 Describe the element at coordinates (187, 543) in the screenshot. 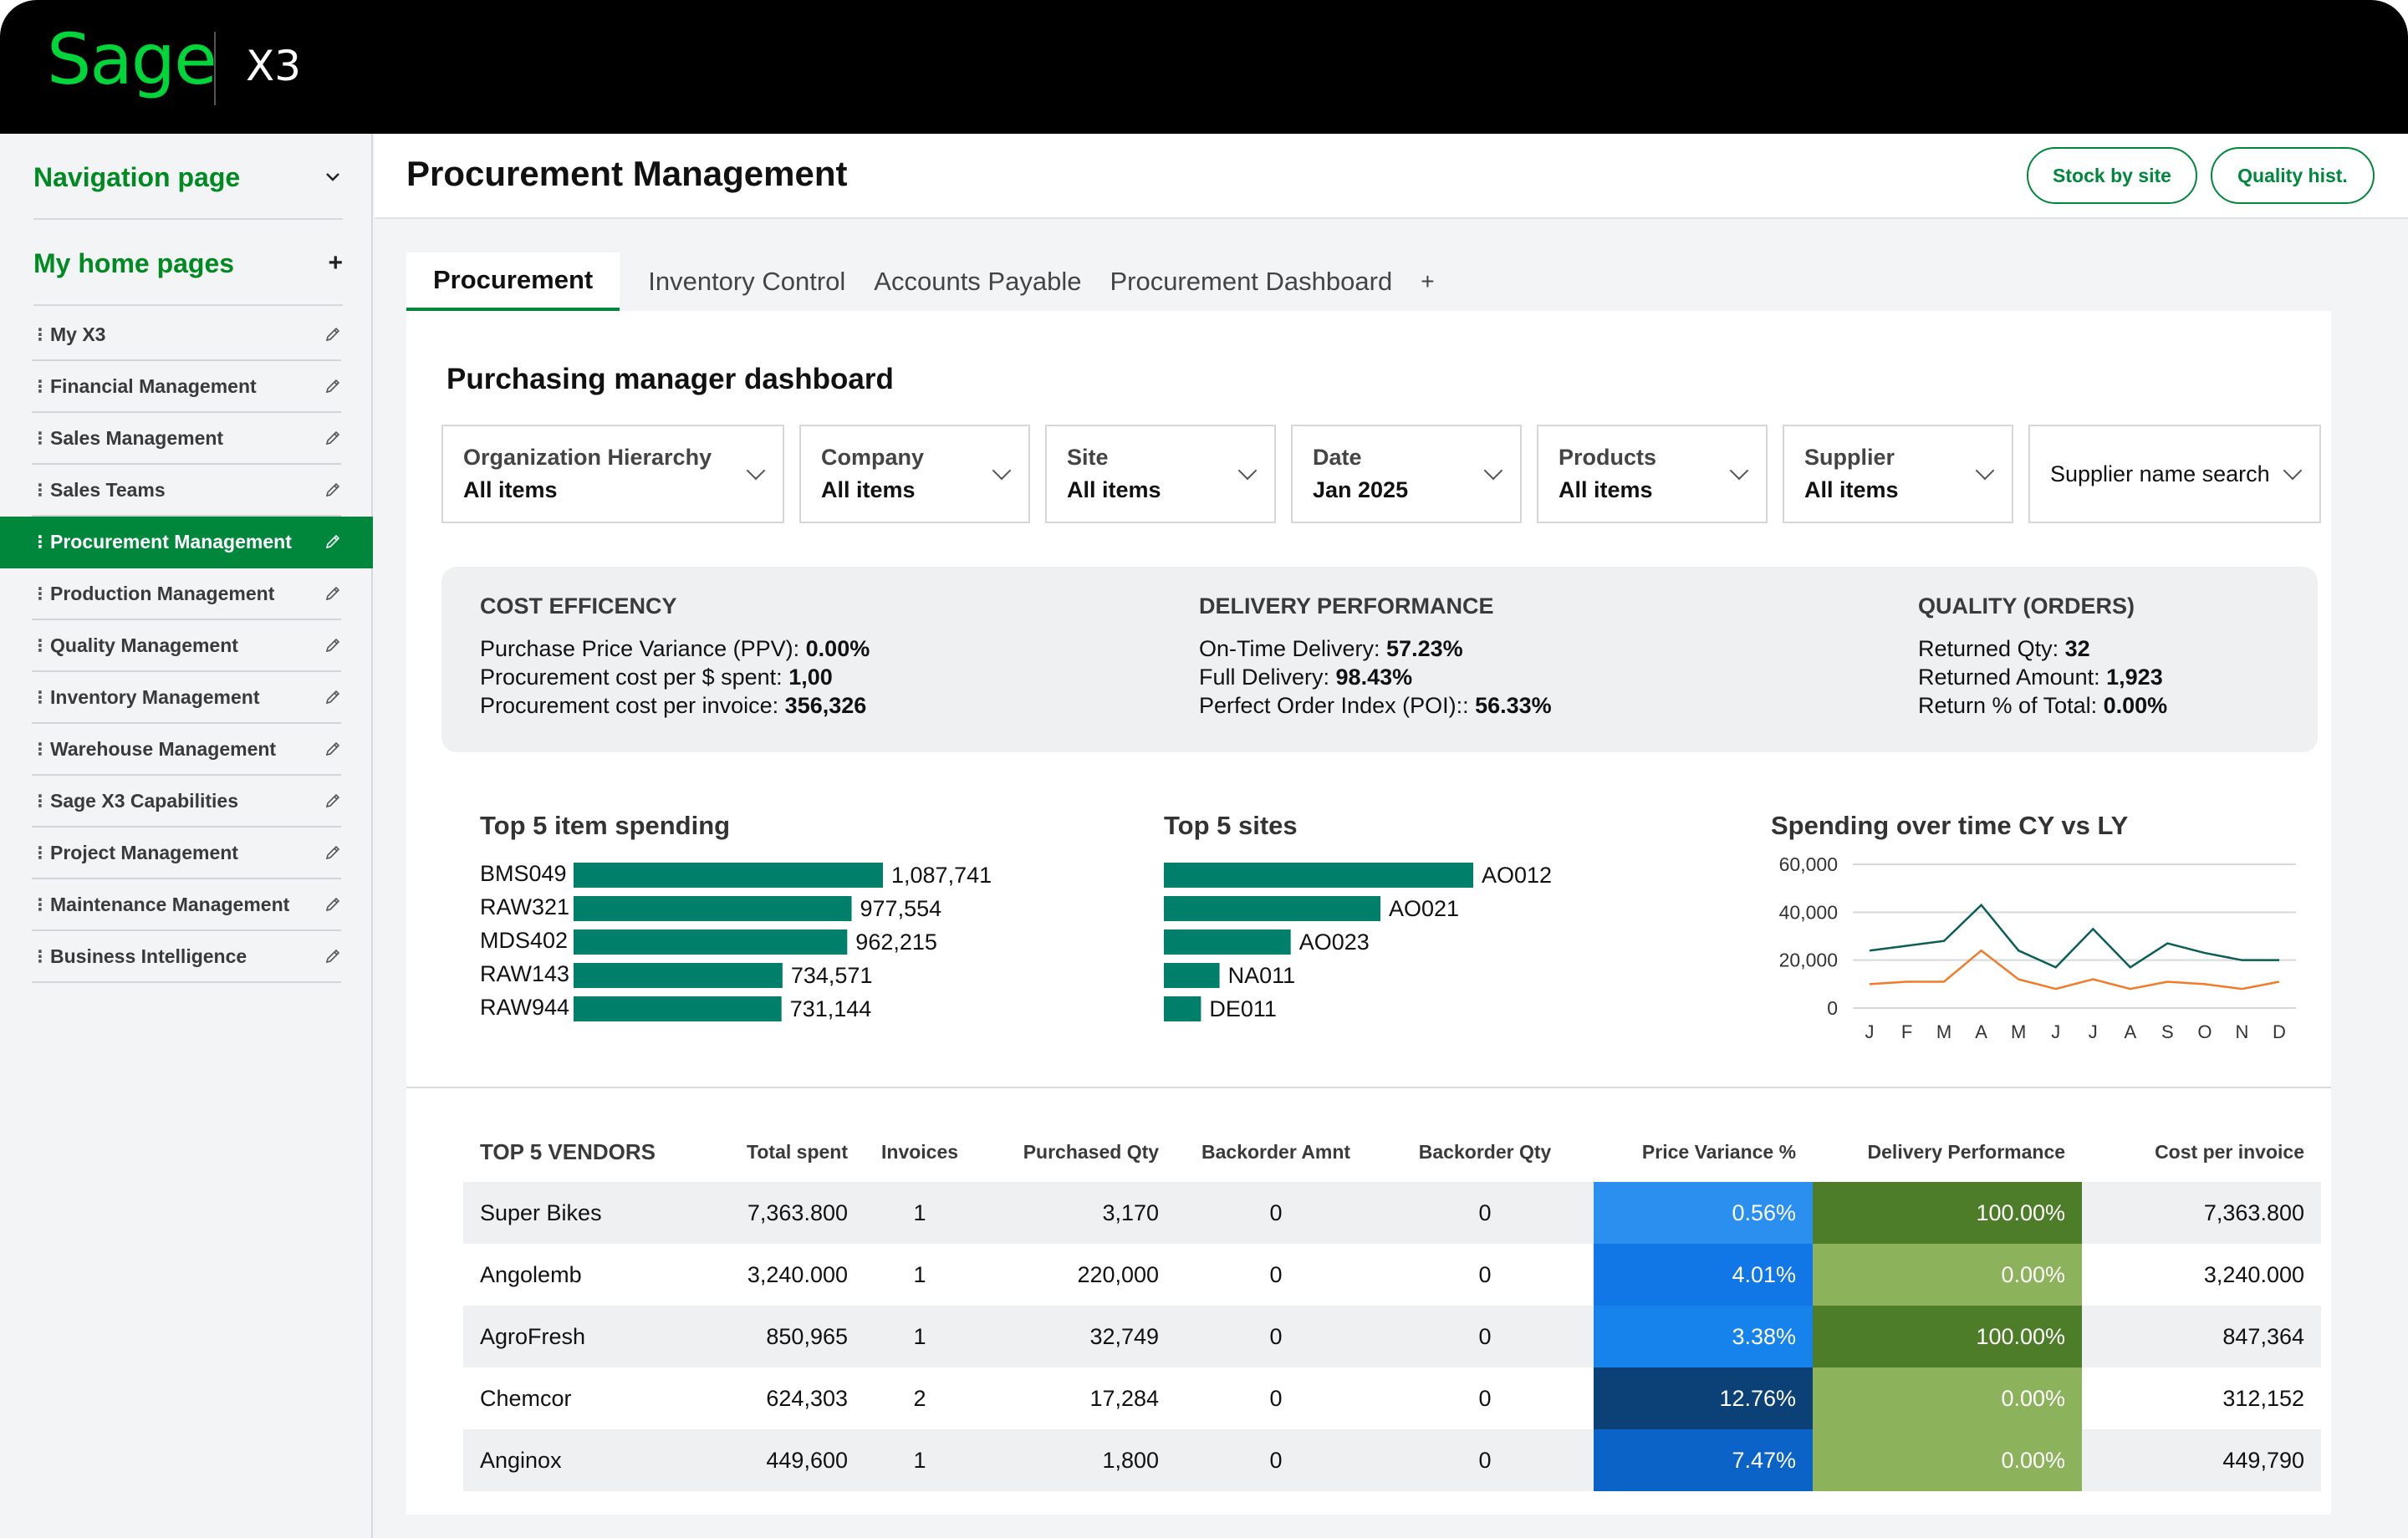

I see `sidebar-item-procurement-management: ⋮ Procurement Management` at that location.